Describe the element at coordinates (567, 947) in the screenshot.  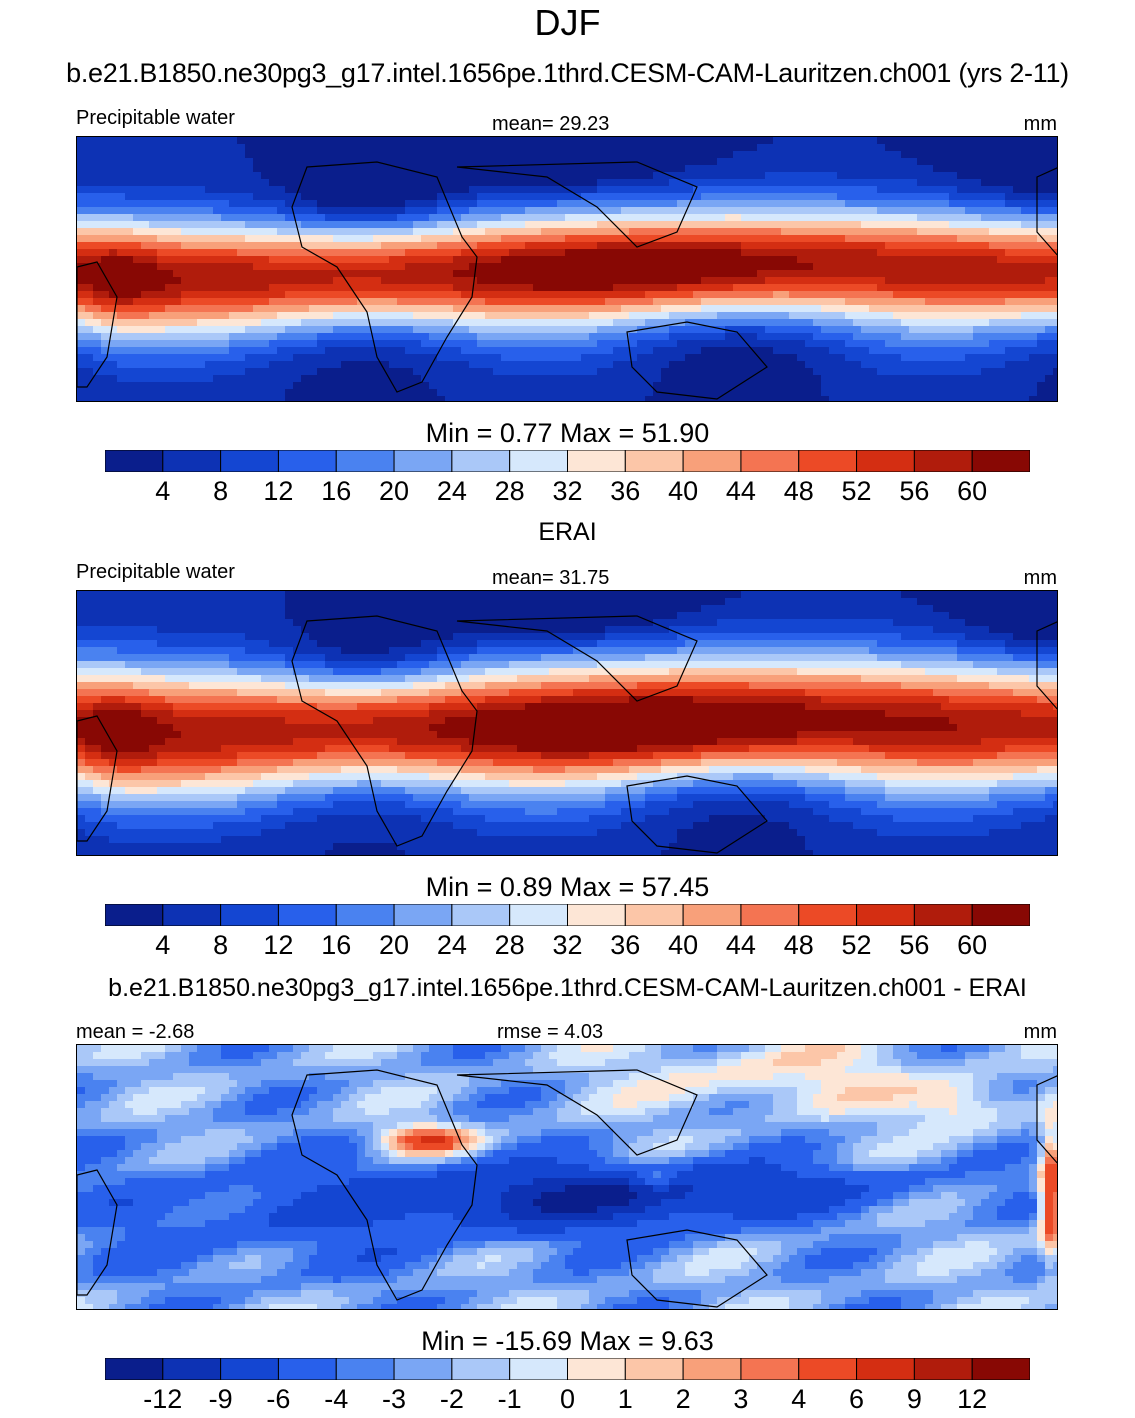
I see `panel-2-colorbar-ticks: 4 8 12 16 20 24 28 32 36 40 44 48 52 56 60` at that location.